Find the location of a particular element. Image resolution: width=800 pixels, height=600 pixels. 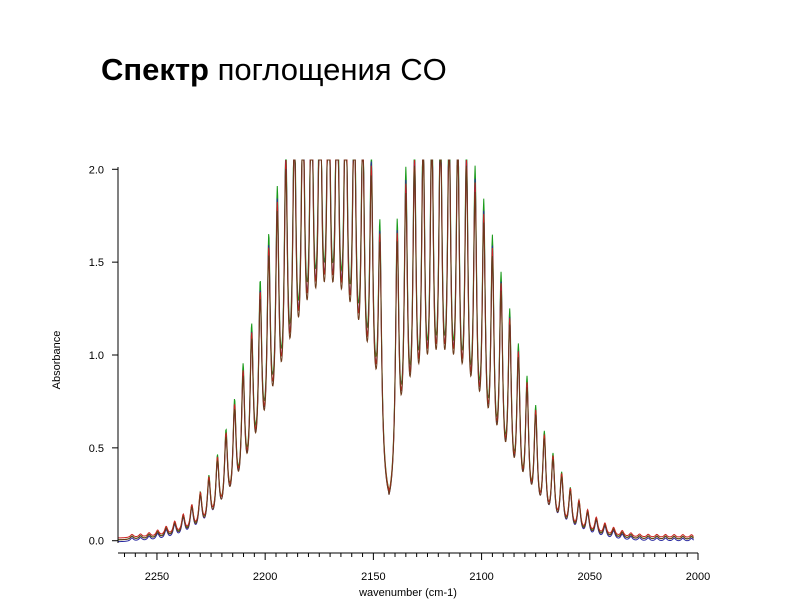

y-axis-label: Absorbance is located at coordinates (57, 360).